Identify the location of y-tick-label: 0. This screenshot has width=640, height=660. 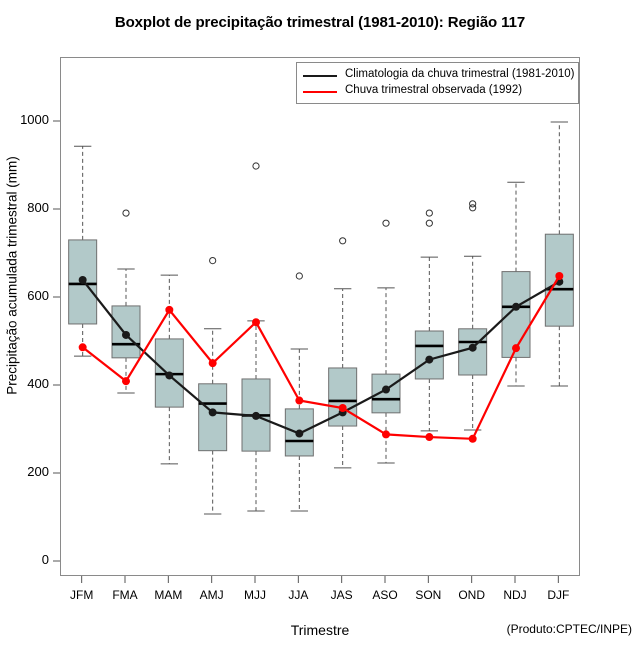
(45, 559).